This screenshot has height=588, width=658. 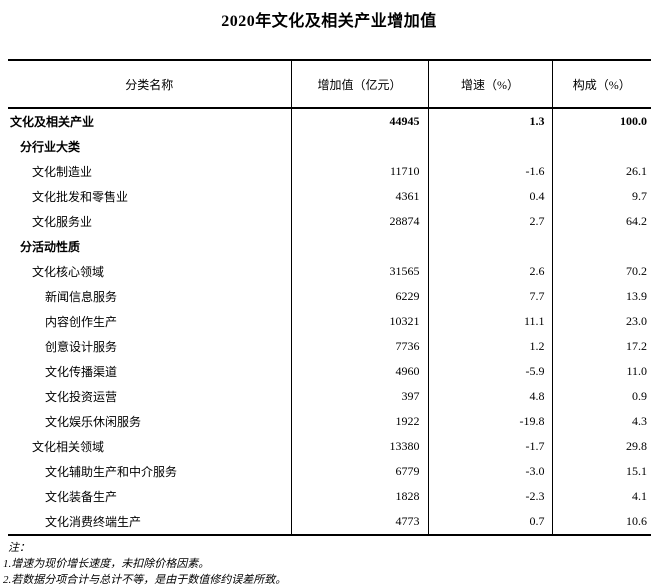 I want to click on share-cell: 11.0, so click(x=601, y=371).